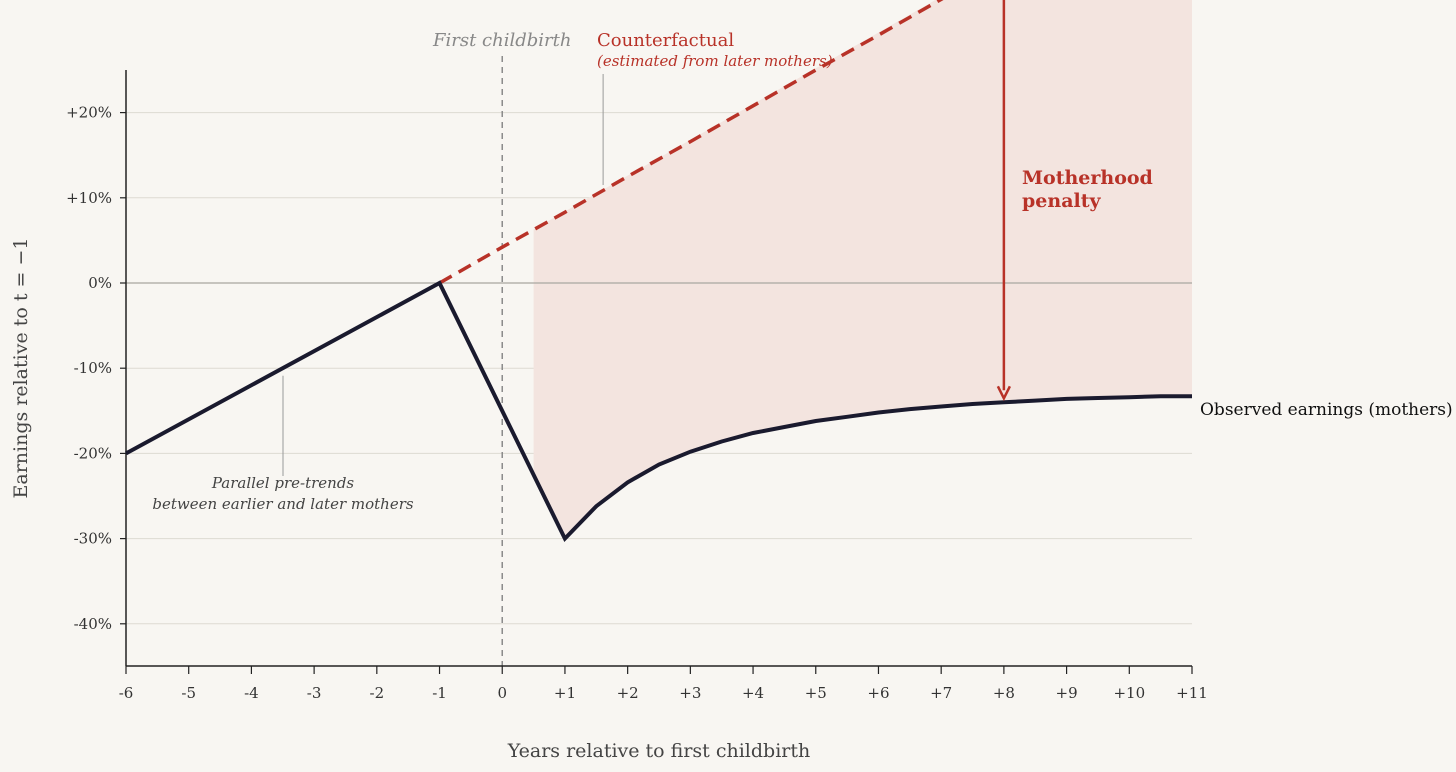 Image resolution: width=1456 pixels, height=772 pixels. Describe the element at coordinates (628, 693) in the screenshot. I see `x-tick-label: +2` at that location.